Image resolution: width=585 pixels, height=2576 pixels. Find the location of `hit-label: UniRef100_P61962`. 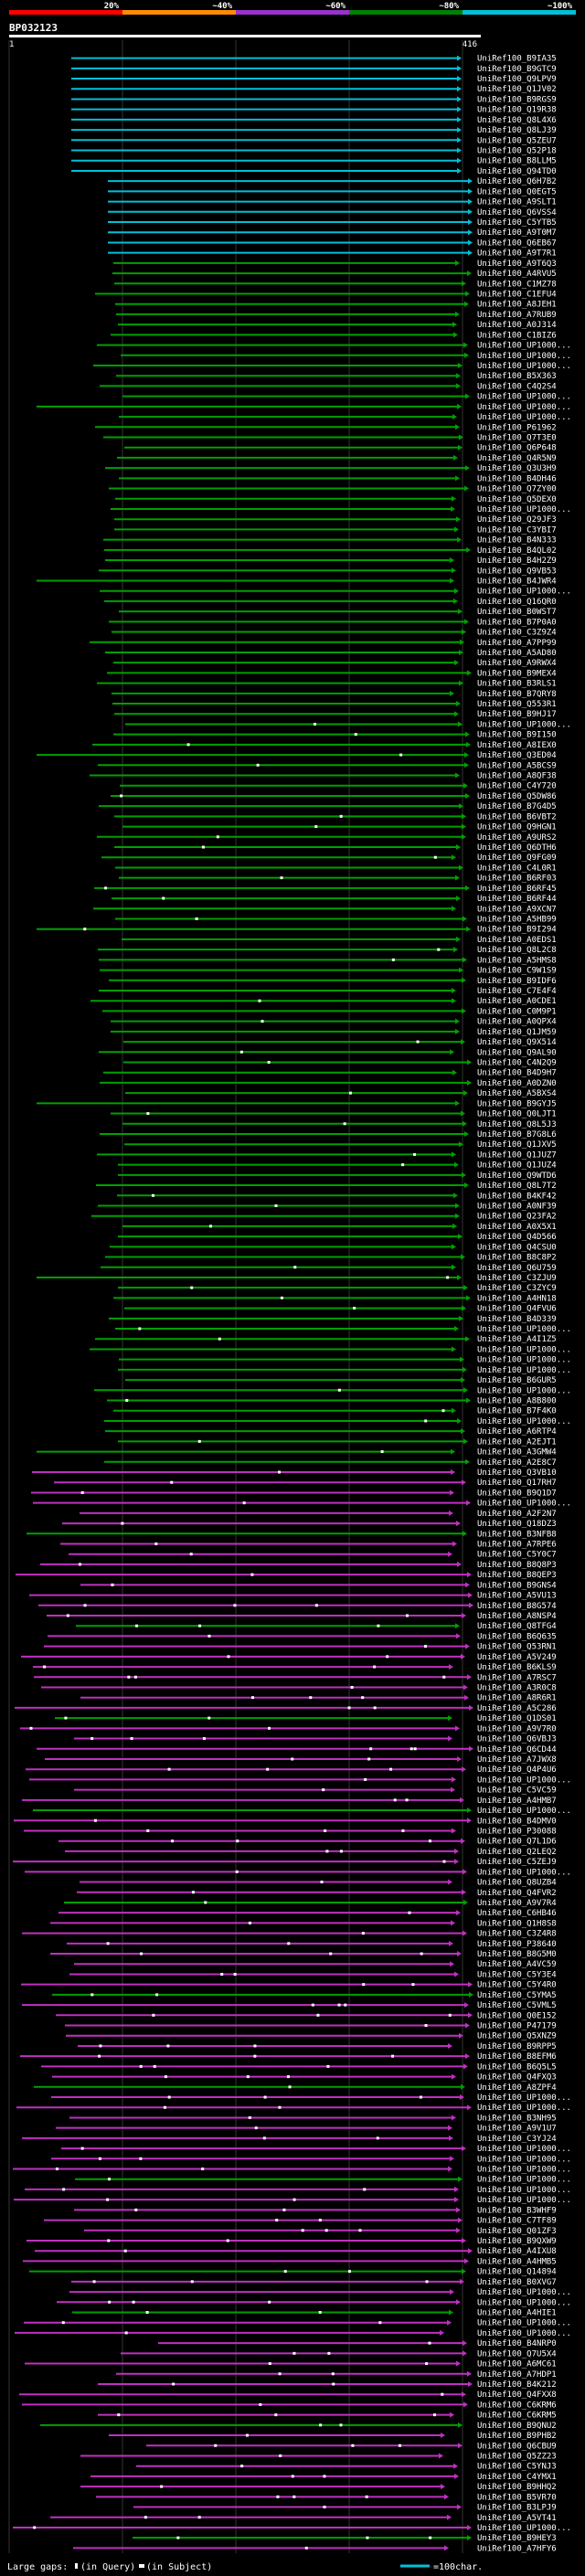

hit-label: UniRef100_P61962 is located at coordinates (517, 427).